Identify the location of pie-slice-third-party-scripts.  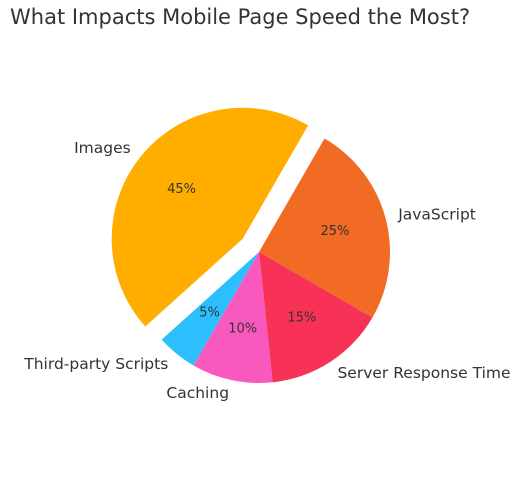
(210, 309).